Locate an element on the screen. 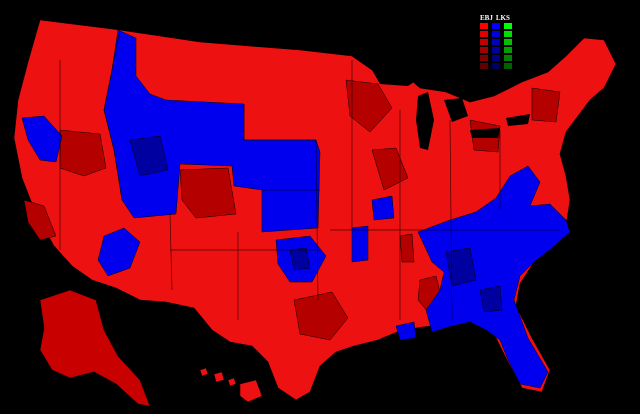 The image size is (640, 414). blue-missouri is located at coordinates (360, 244).